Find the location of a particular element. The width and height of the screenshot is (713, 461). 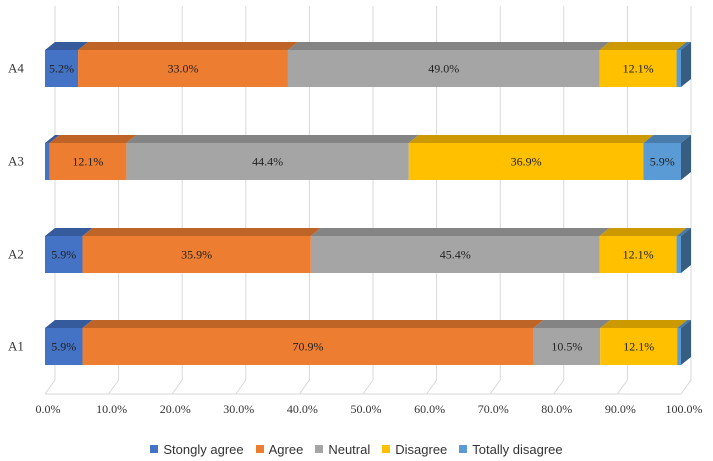

data-label: 33.0% is located at coordinates (183, 69).